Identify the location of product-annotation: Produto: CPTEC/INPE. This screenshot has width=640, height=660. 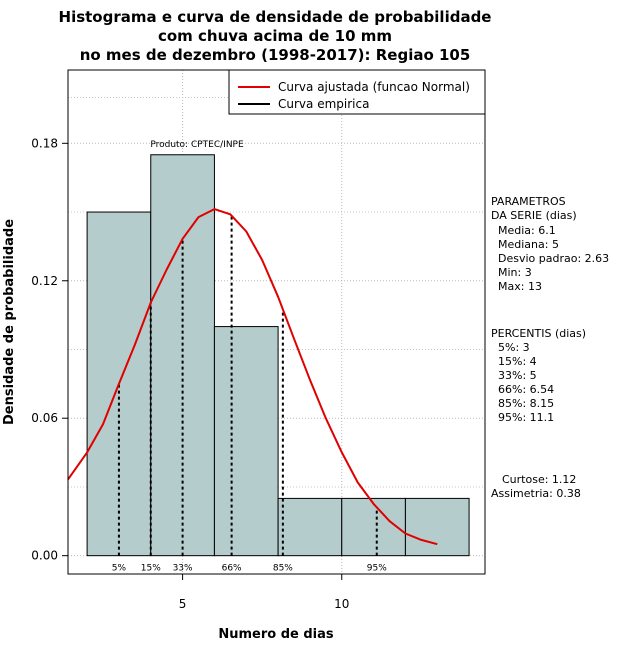
(197, 145).